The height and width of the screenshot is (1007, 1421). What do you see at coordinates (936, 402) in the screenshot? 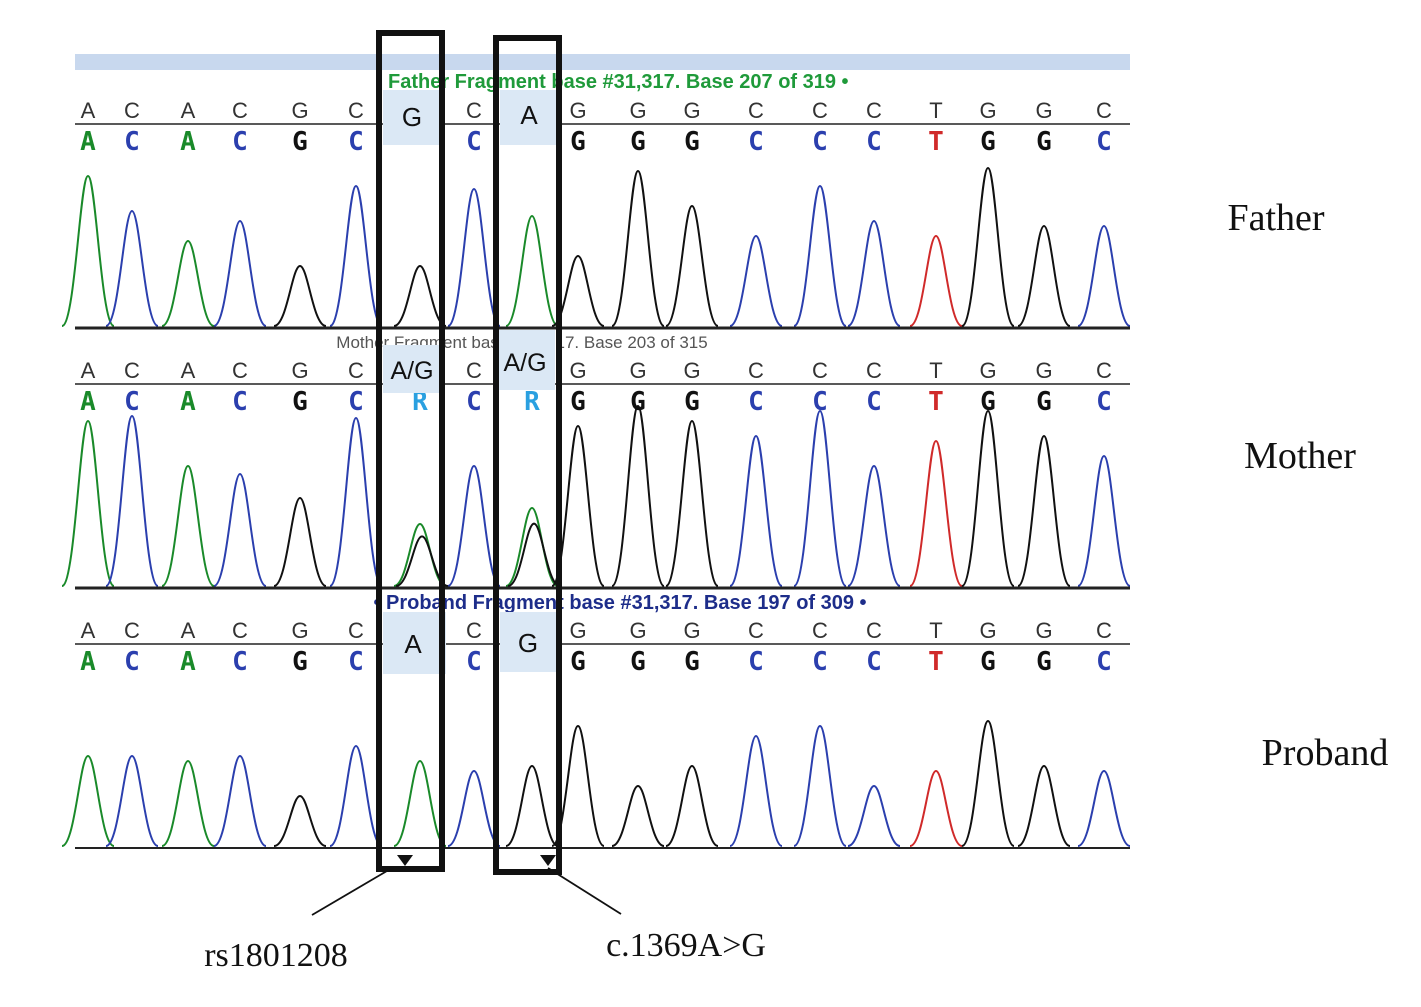
I see `mother-base-letter: T` at bounding box center [936, 402].